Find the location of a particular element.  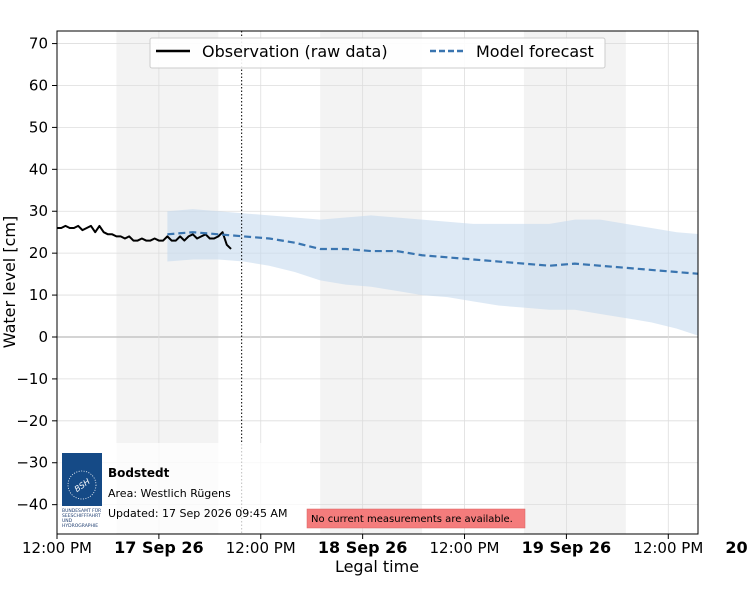

no-measurements-notice: No current measurements are available. is located at coordinates (416, 518).